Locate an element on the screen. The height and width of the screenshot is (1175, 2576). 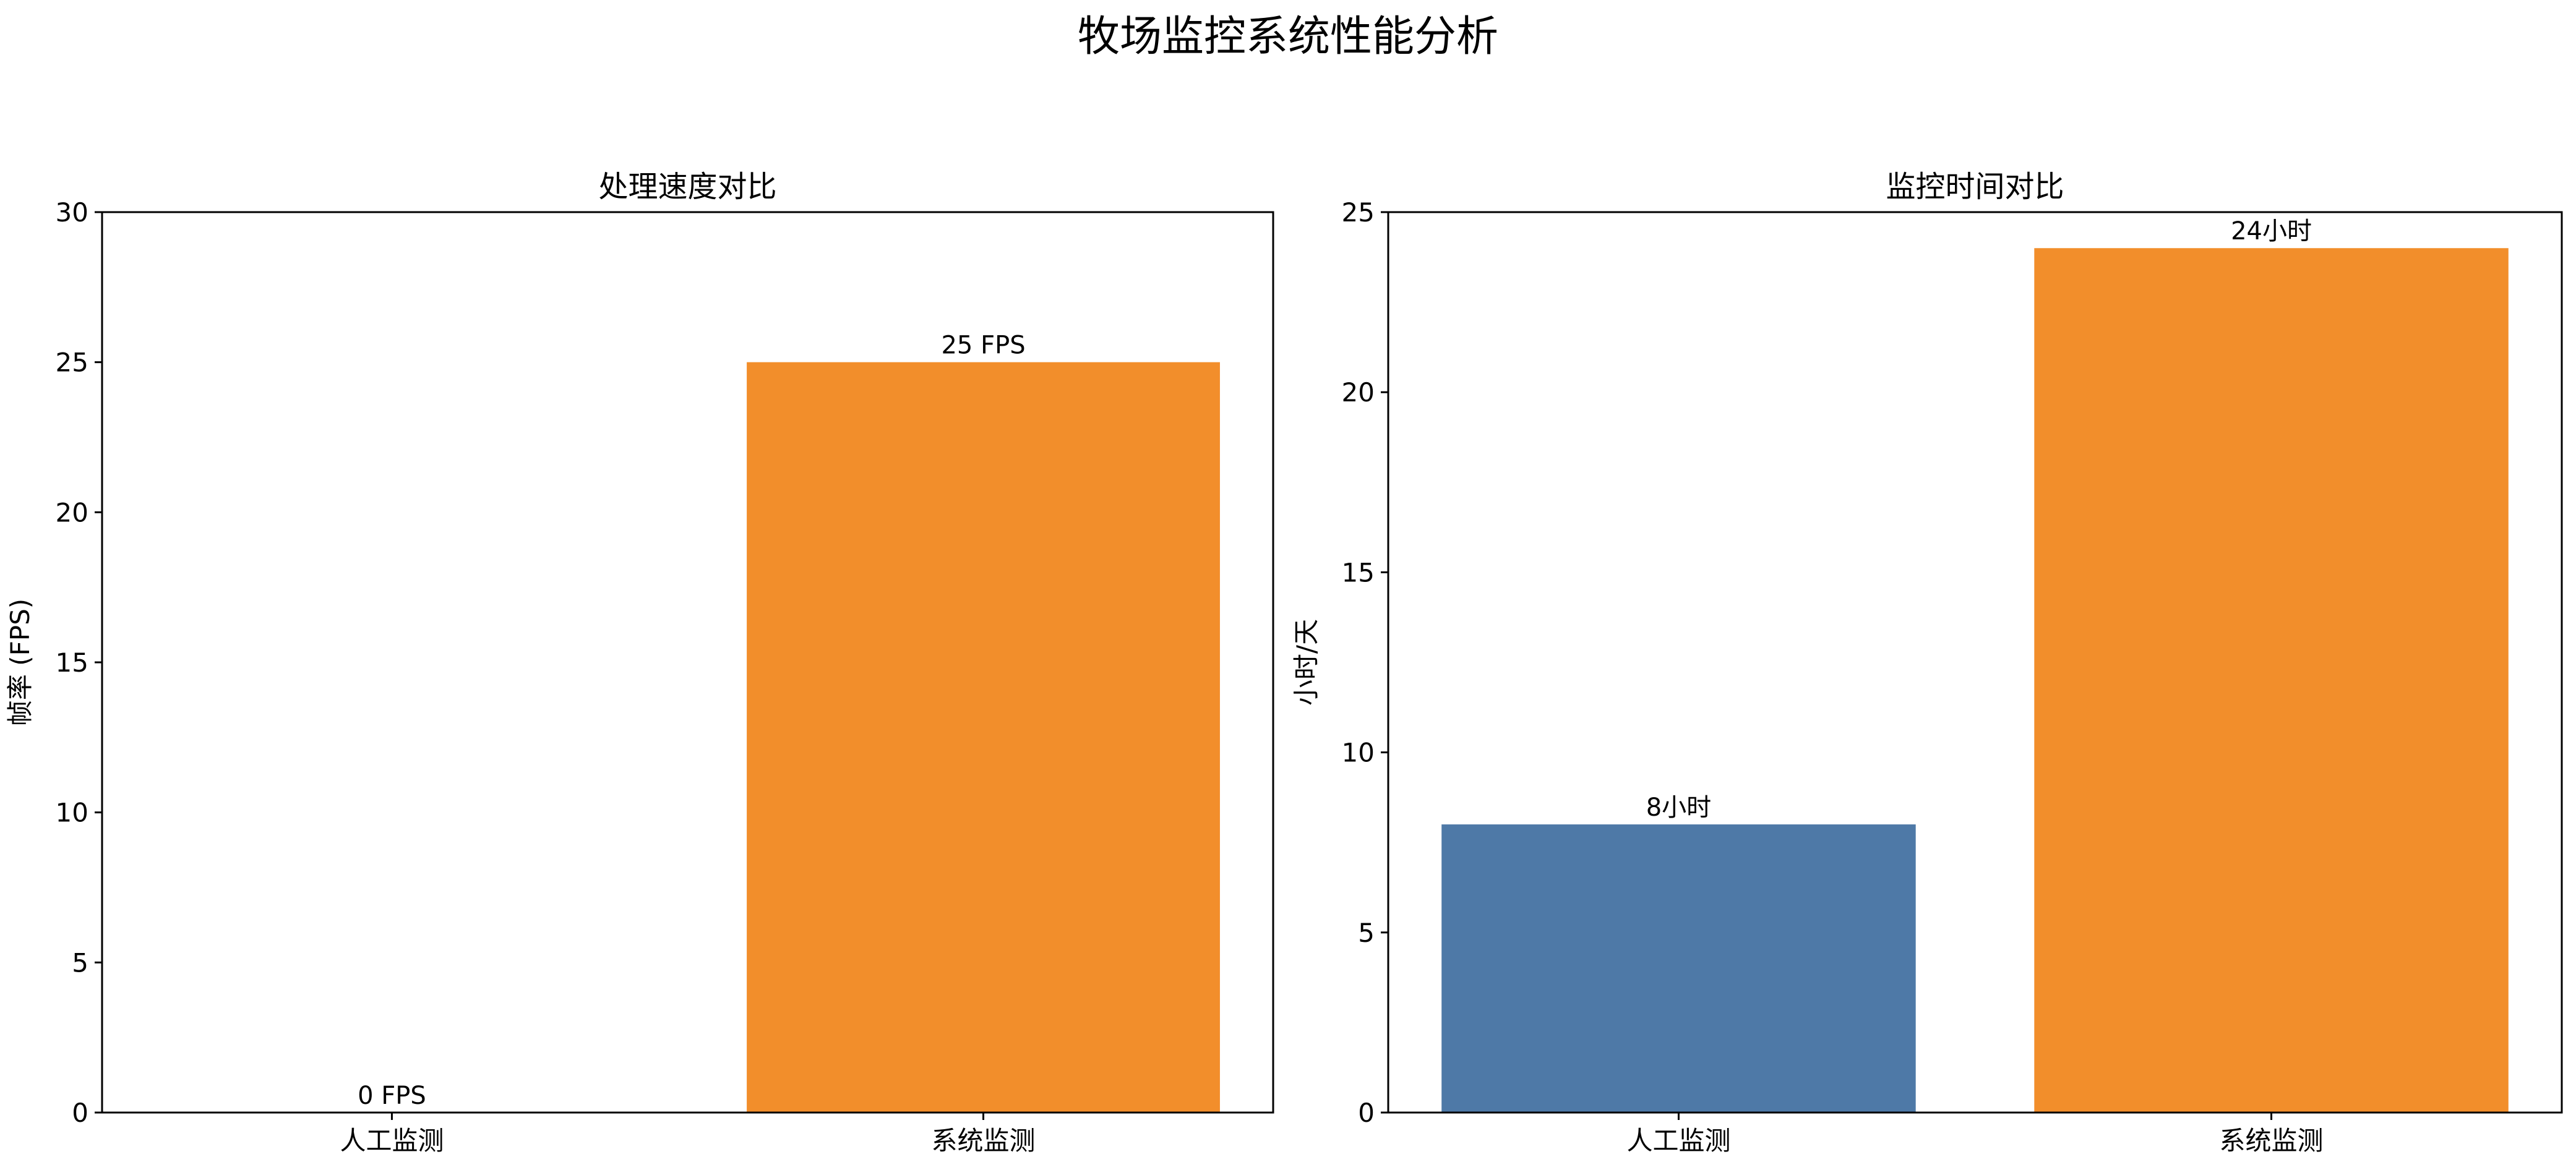
data-label: 24小时 is located at coordinates (2271, 231).